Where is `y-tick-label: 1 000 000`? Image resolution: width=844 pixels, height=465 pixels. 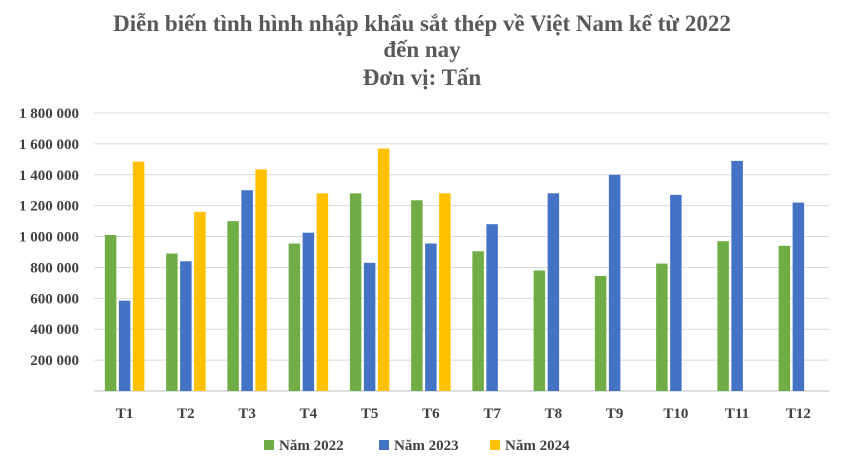
y-tick-label: 1 000 000 is located at coordinates (49, 238).